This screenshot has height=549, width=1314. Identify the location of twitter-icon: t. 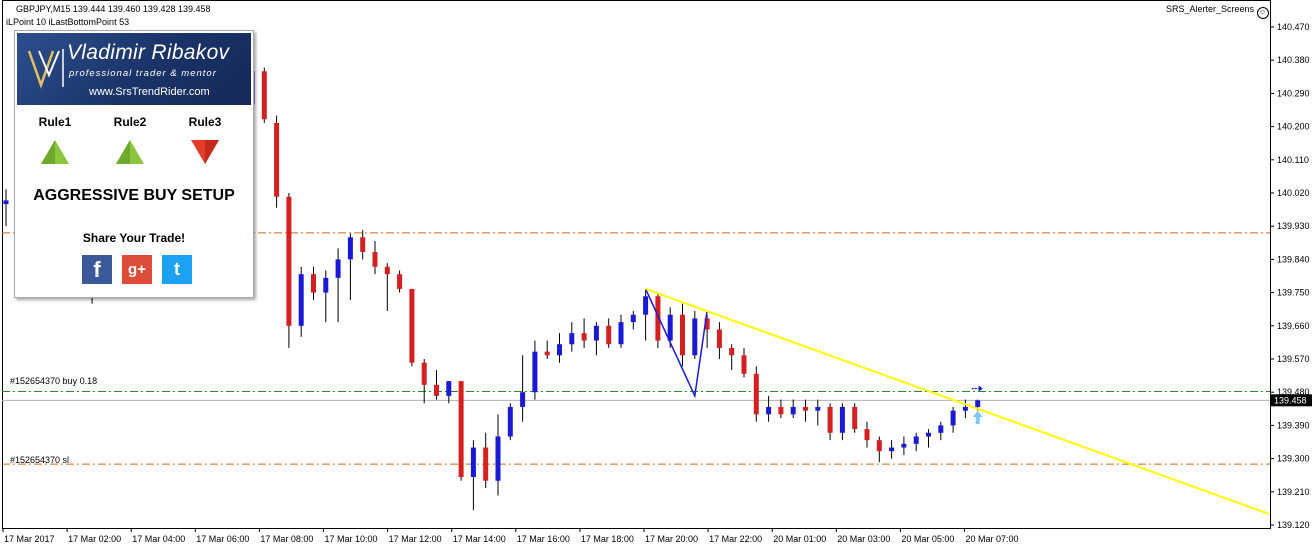
(177, 269).